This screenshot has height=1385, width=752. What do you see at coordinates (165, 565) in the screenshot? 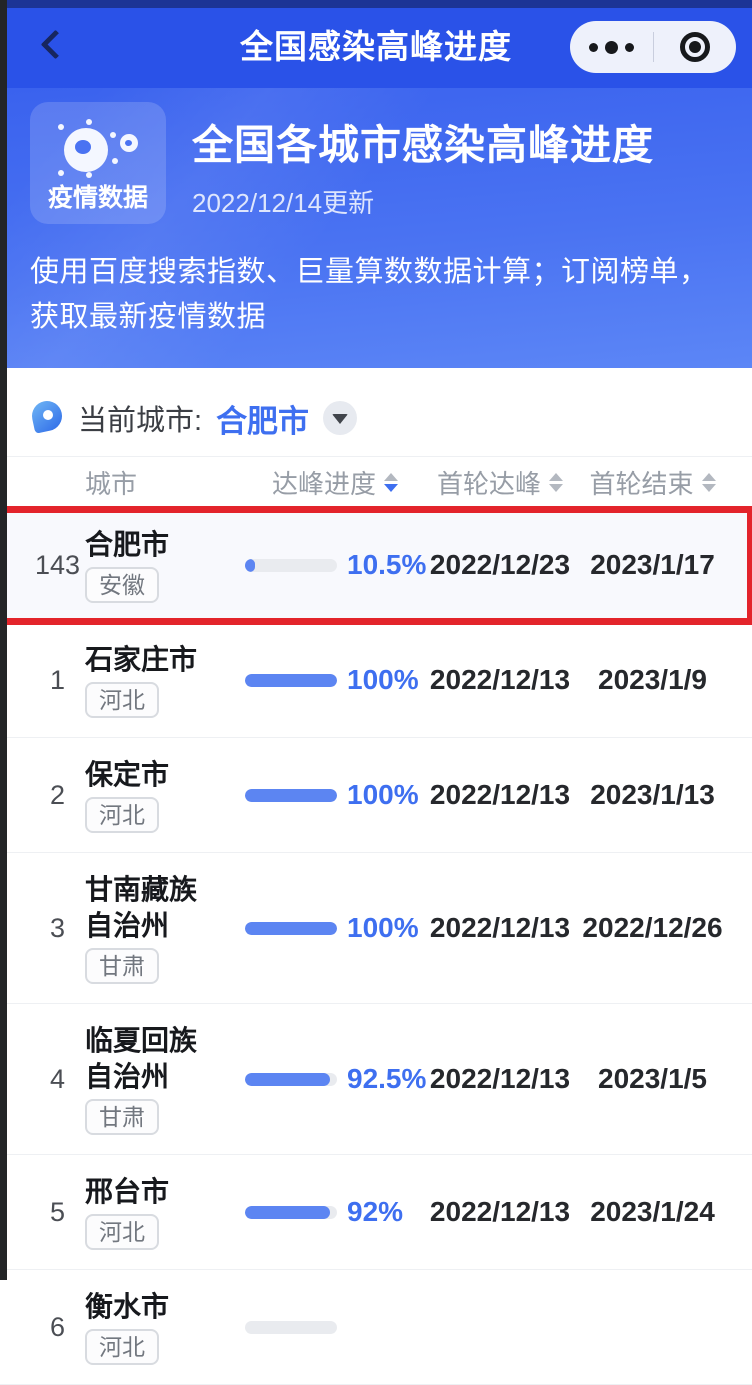
I see `city-cell: 合肥市 安徽` at bounding box center [165, 565].